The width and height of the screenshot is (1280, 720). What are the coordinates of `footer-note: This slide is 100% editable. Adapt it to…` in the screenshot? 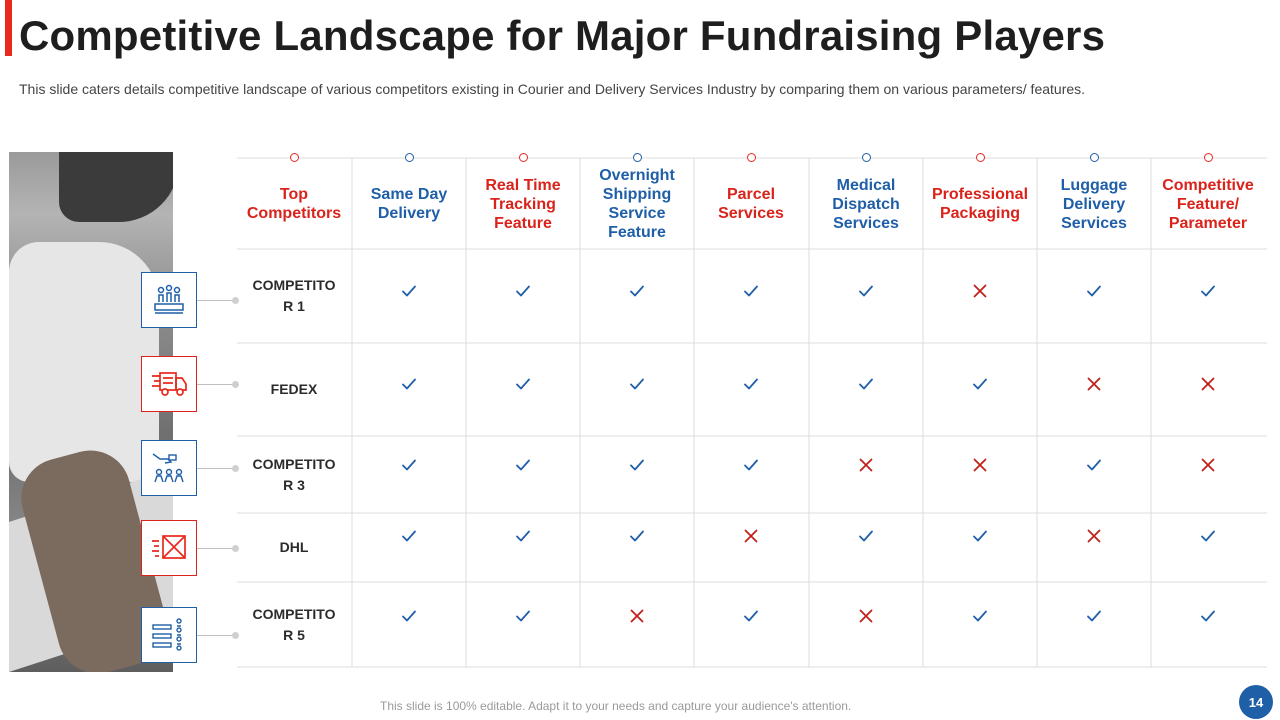 It's located at (616, 706).